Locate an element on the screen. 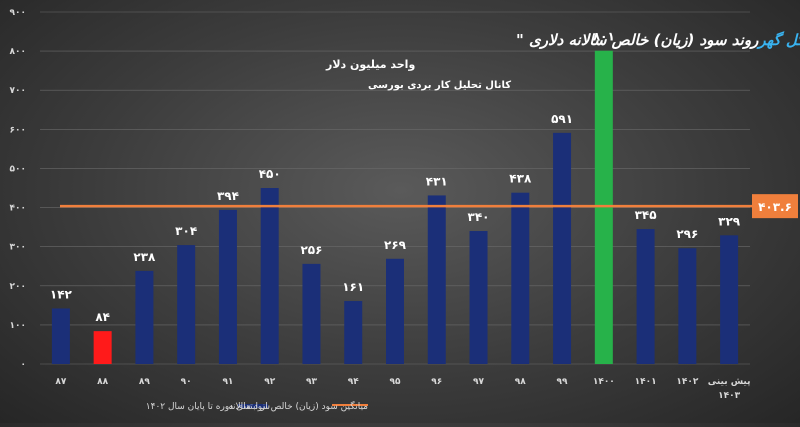  x-tick-label: ۹۳ is located at coordinates (311, 382).